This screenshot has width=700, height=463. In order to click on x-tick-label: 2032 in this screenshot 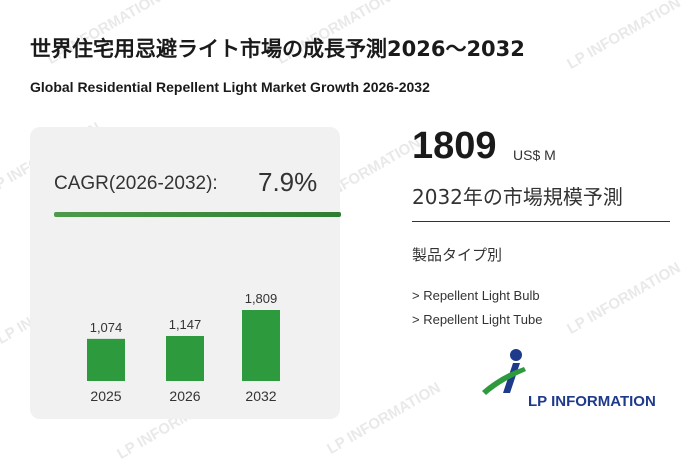, I will do `click(260, 396)`.